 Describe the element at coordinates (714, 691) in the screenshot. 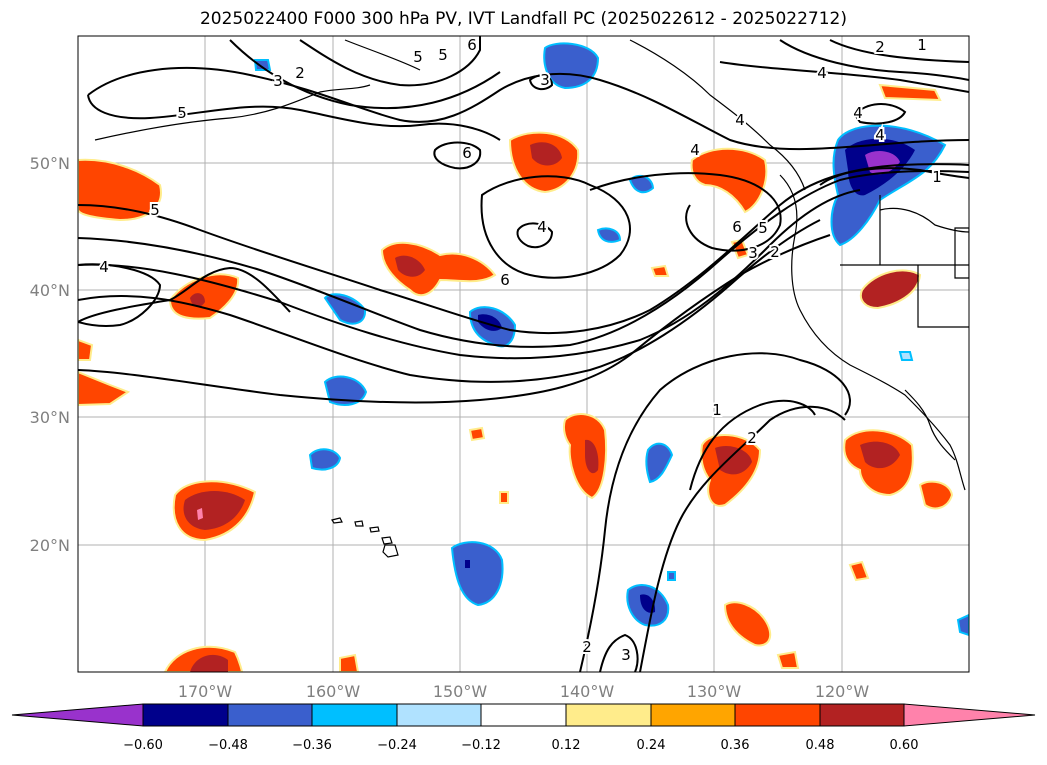

I see `lon-label-130w: 130°W` at that location.